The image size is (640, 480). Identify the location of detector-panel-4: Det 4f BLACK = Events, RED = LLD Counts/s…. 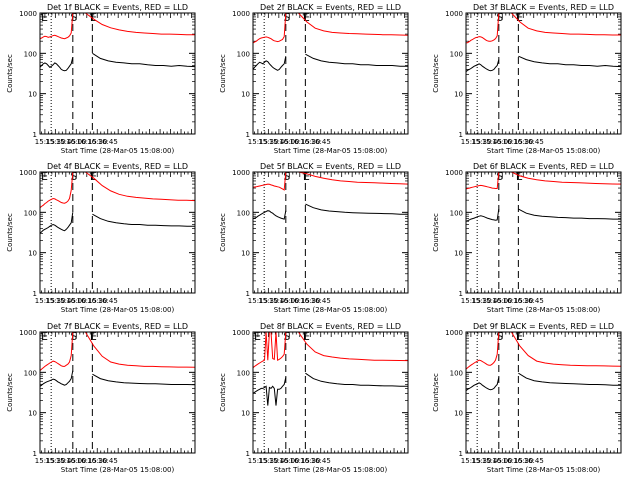
(101, 238).